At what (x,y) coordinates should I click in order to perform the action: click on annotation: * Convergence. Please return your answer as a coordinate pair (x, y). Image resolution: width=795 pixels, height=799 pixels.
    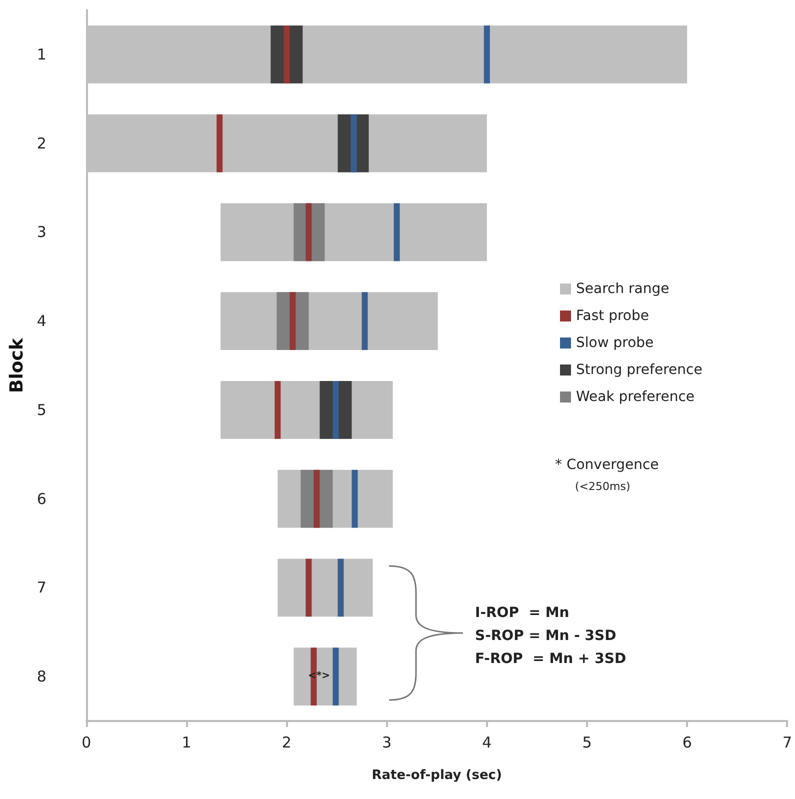
    Looking at the image, I should click on (607, 465).